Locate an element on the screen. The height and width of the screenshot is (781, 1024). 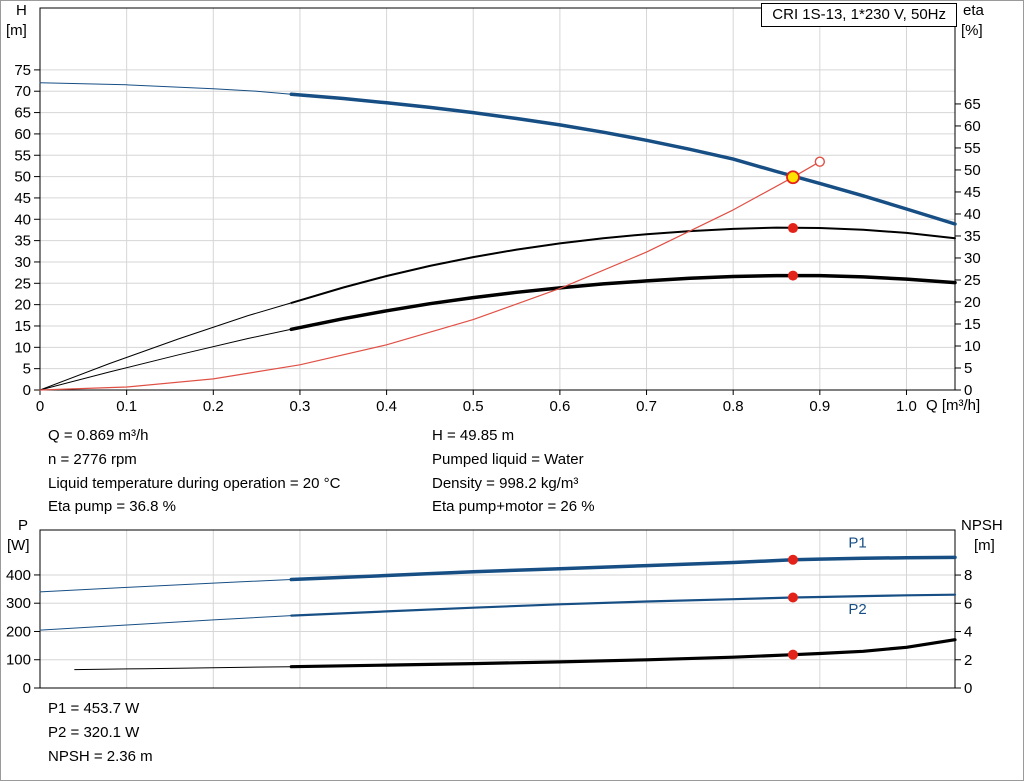
eta-axis-unit: [%] is located at coordinates (972, 30).